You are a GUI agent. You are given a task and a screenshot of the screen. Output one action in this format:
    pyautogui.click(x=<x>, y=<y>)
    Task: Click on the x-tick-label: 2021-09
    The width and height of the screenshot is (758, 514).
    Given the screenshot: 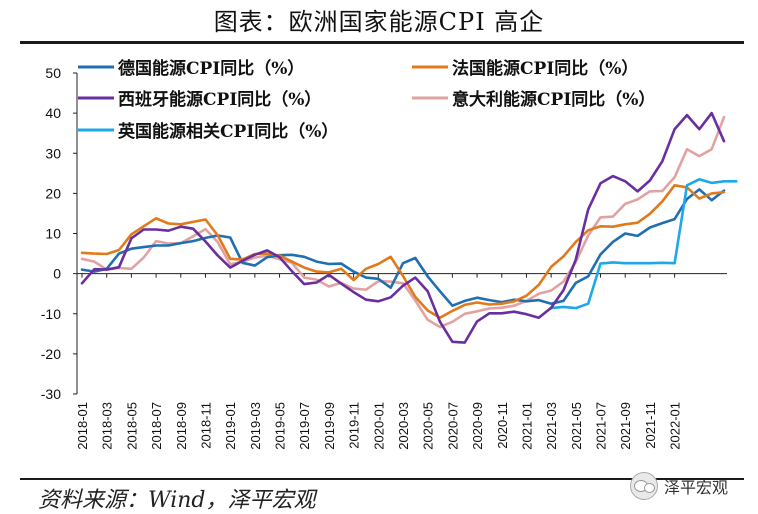 What is the action you would take?
    pyautogui.click(x=625, y=426)
    